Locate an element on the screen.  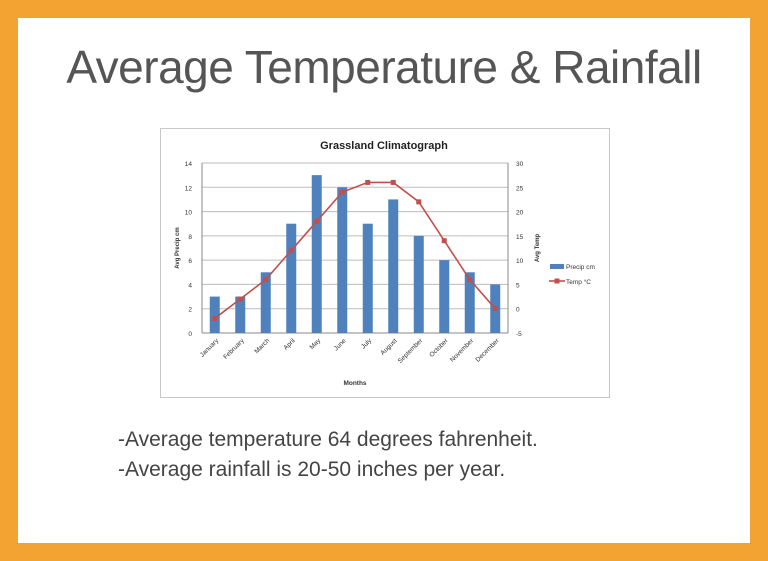
legend-temp-marker is located at coordinates (557, 281).